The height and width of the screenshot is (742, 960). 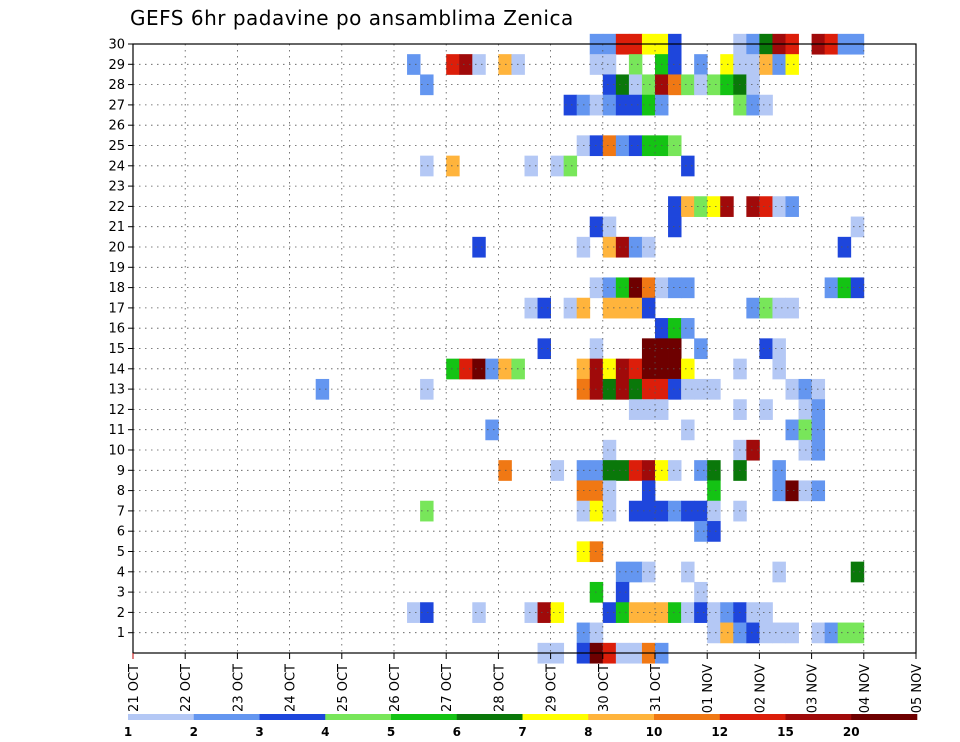 What do you see at coordinates (719, 732) in the screenshot?
I see `colorbar-label: 12` at bounding box center [719, 732].